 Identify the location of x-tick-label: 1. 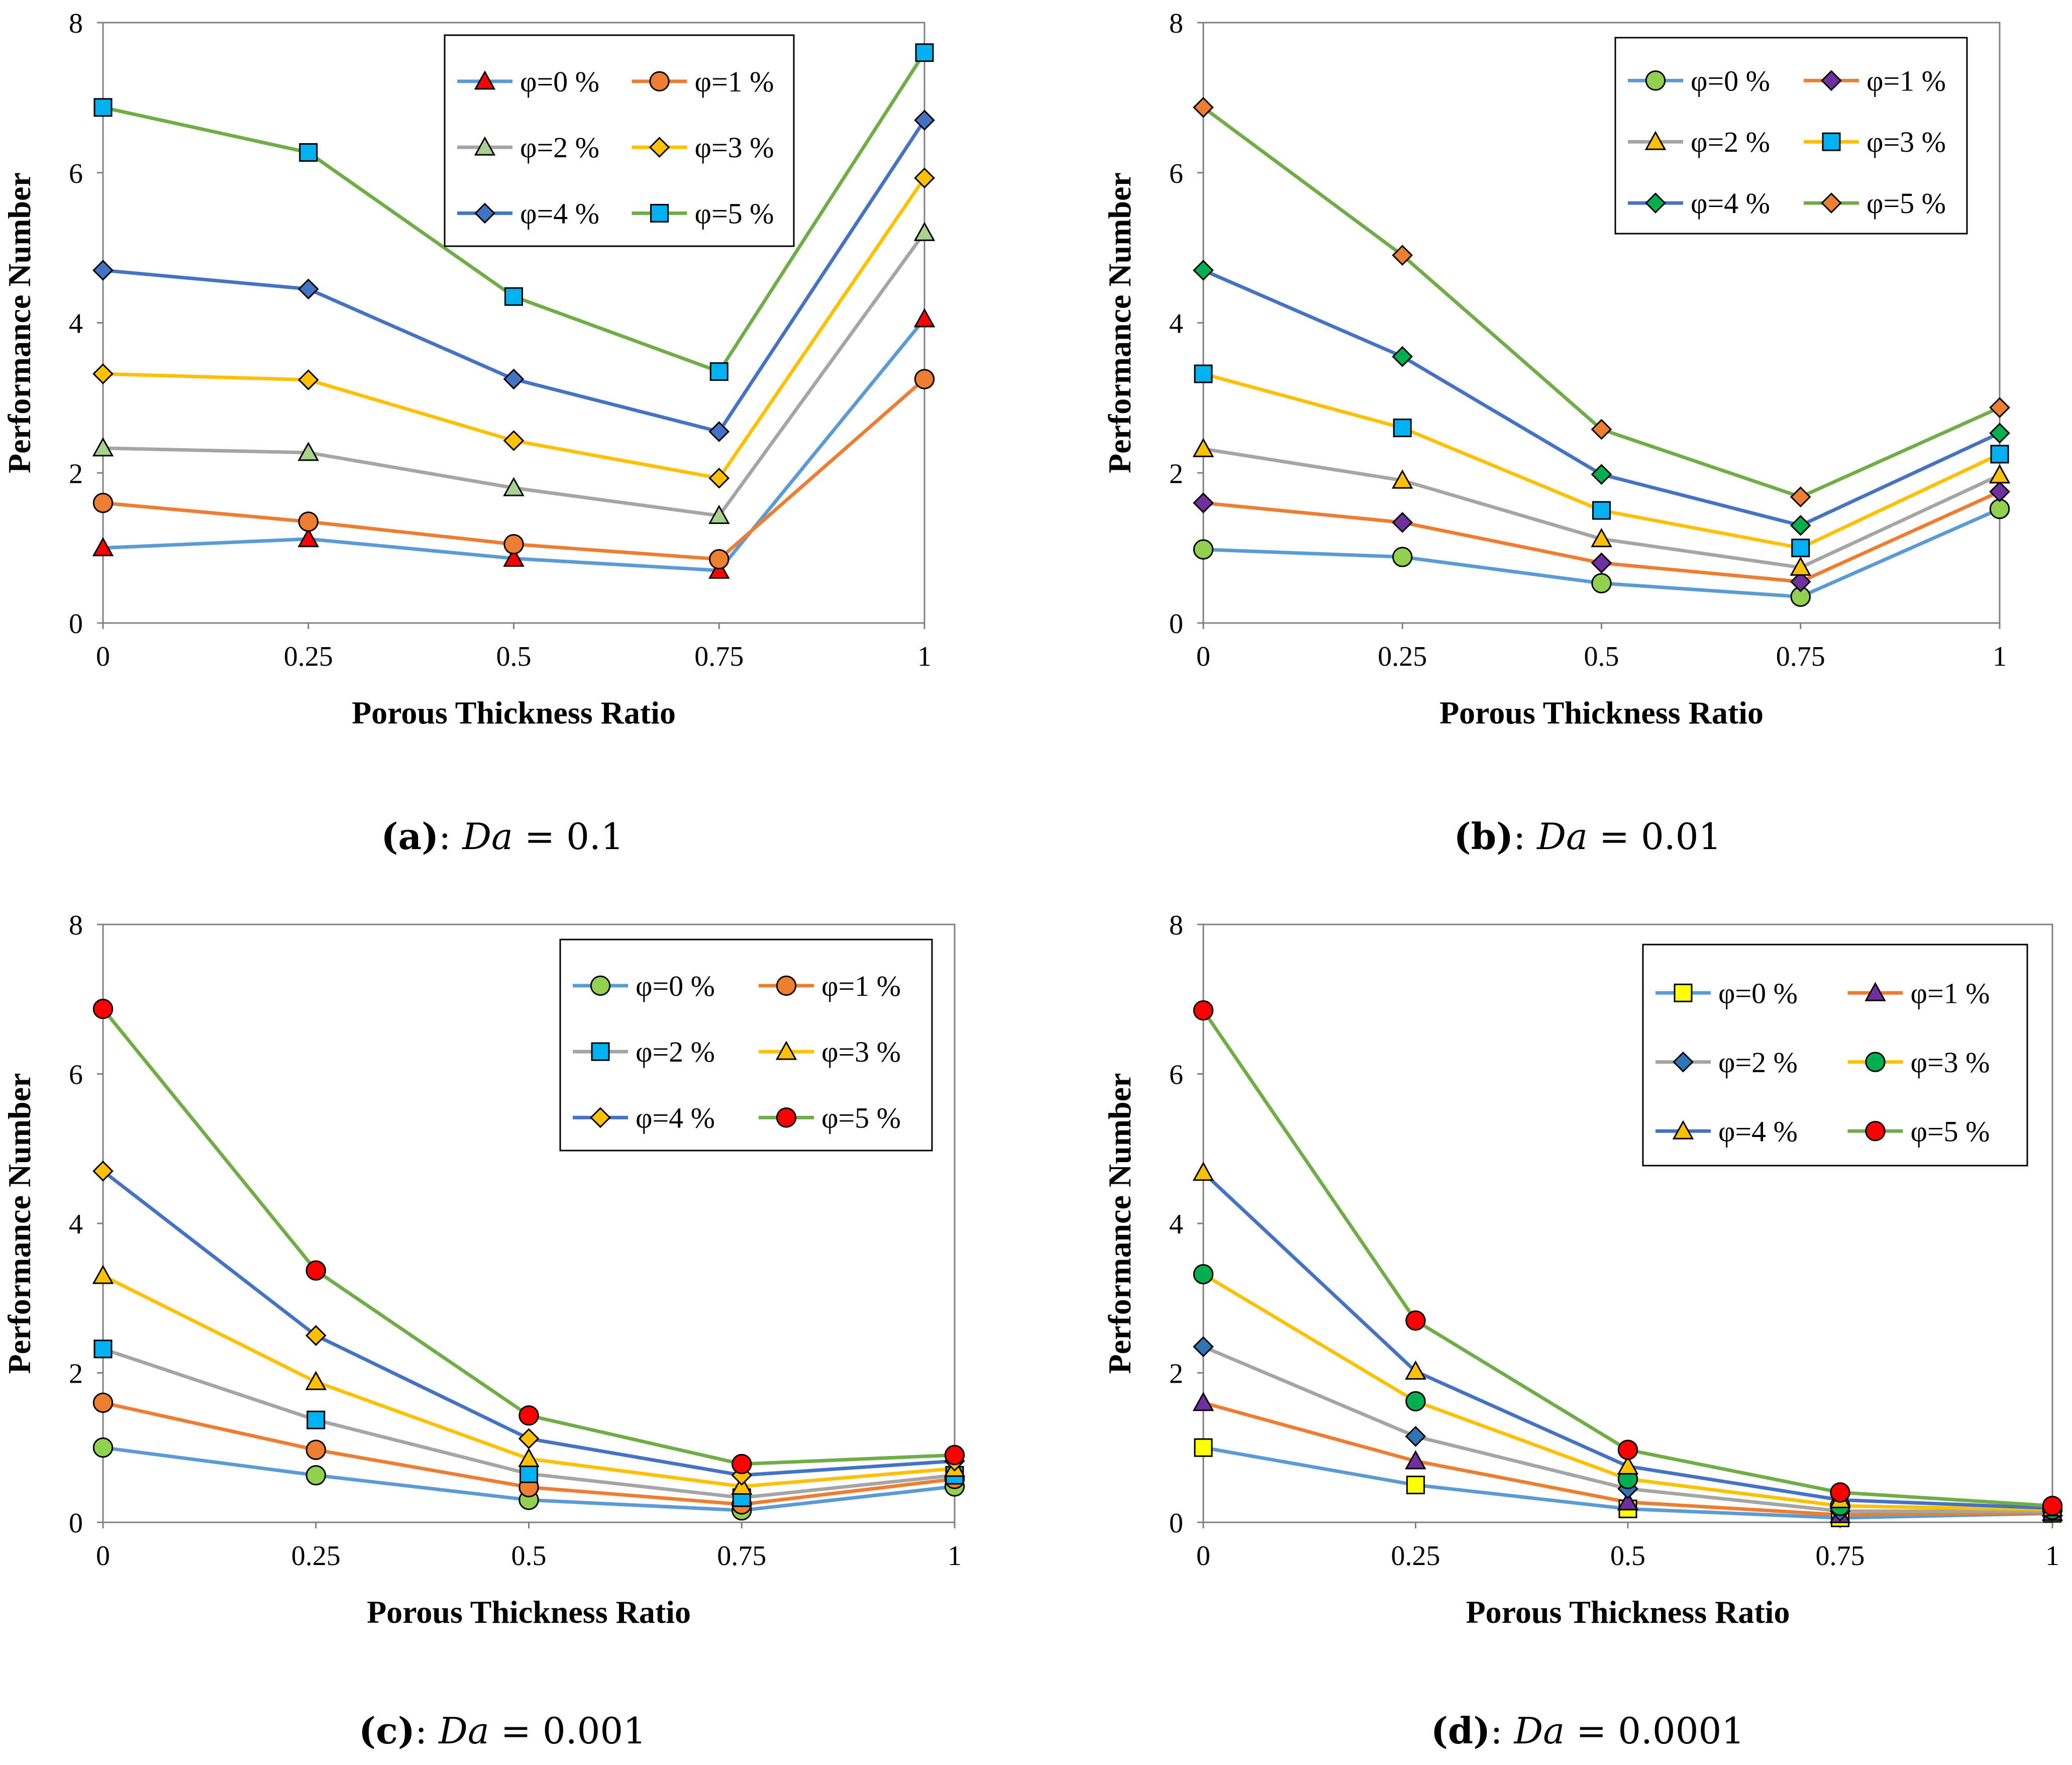
(2052, 1556).